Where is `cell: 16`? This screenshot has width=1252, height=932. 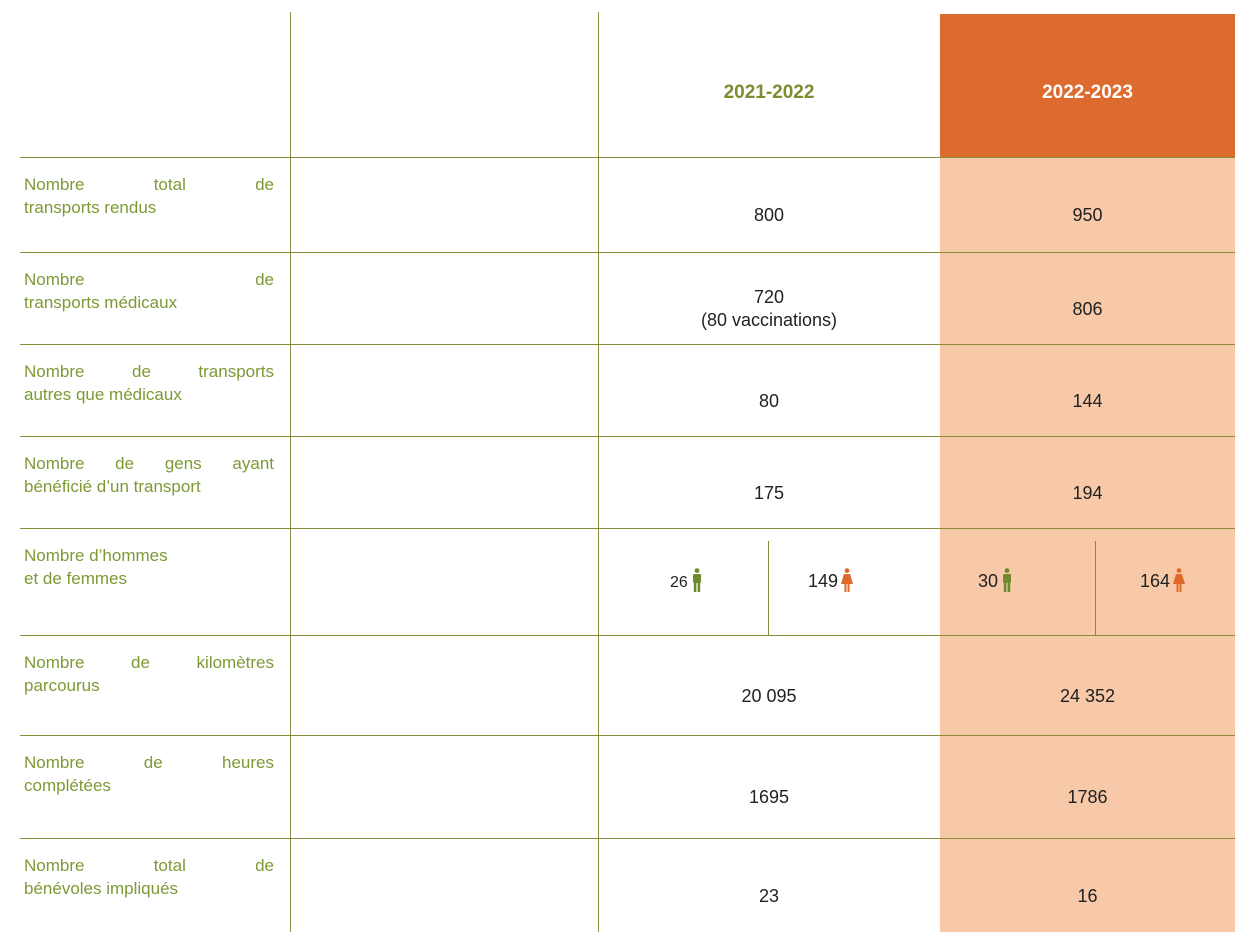
cell: 16 is located at coordinates (1087, 885).